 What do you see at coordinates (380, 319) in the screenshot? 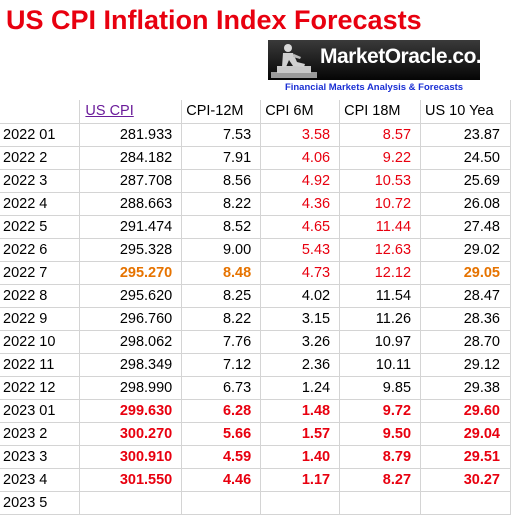
I see `cell-cpi-18m: 11.26` at bounding box center [380, 319].